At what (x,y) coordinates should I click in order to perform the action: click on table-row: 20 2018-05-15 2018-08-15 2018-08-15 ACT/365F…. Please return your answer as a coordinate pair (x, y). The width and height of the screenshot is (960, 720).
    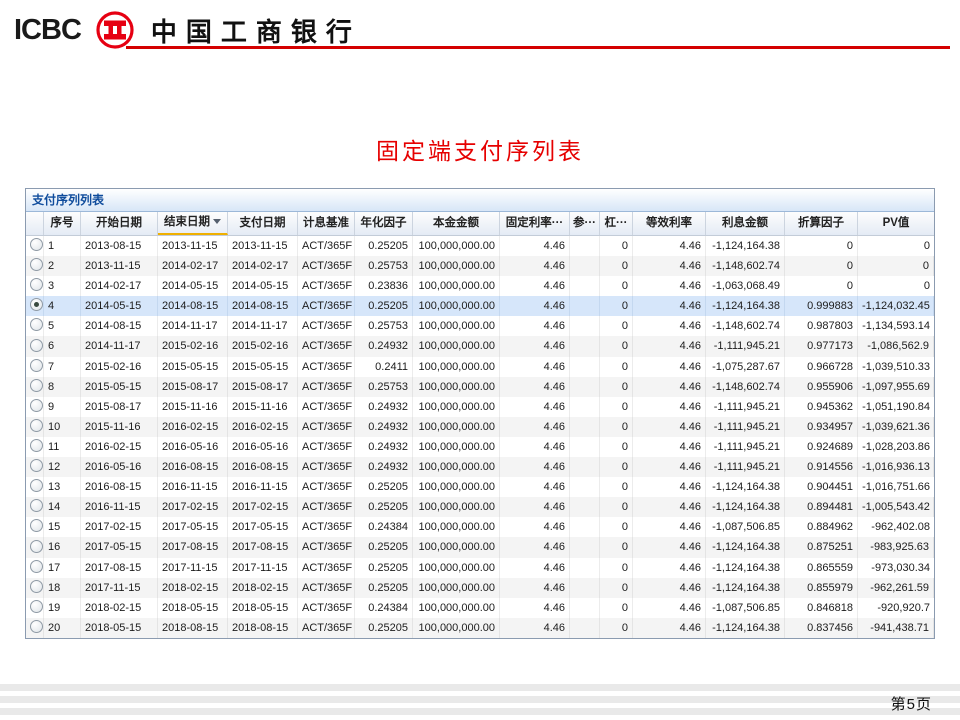
    Looking at the image, I should click on (480, 627).